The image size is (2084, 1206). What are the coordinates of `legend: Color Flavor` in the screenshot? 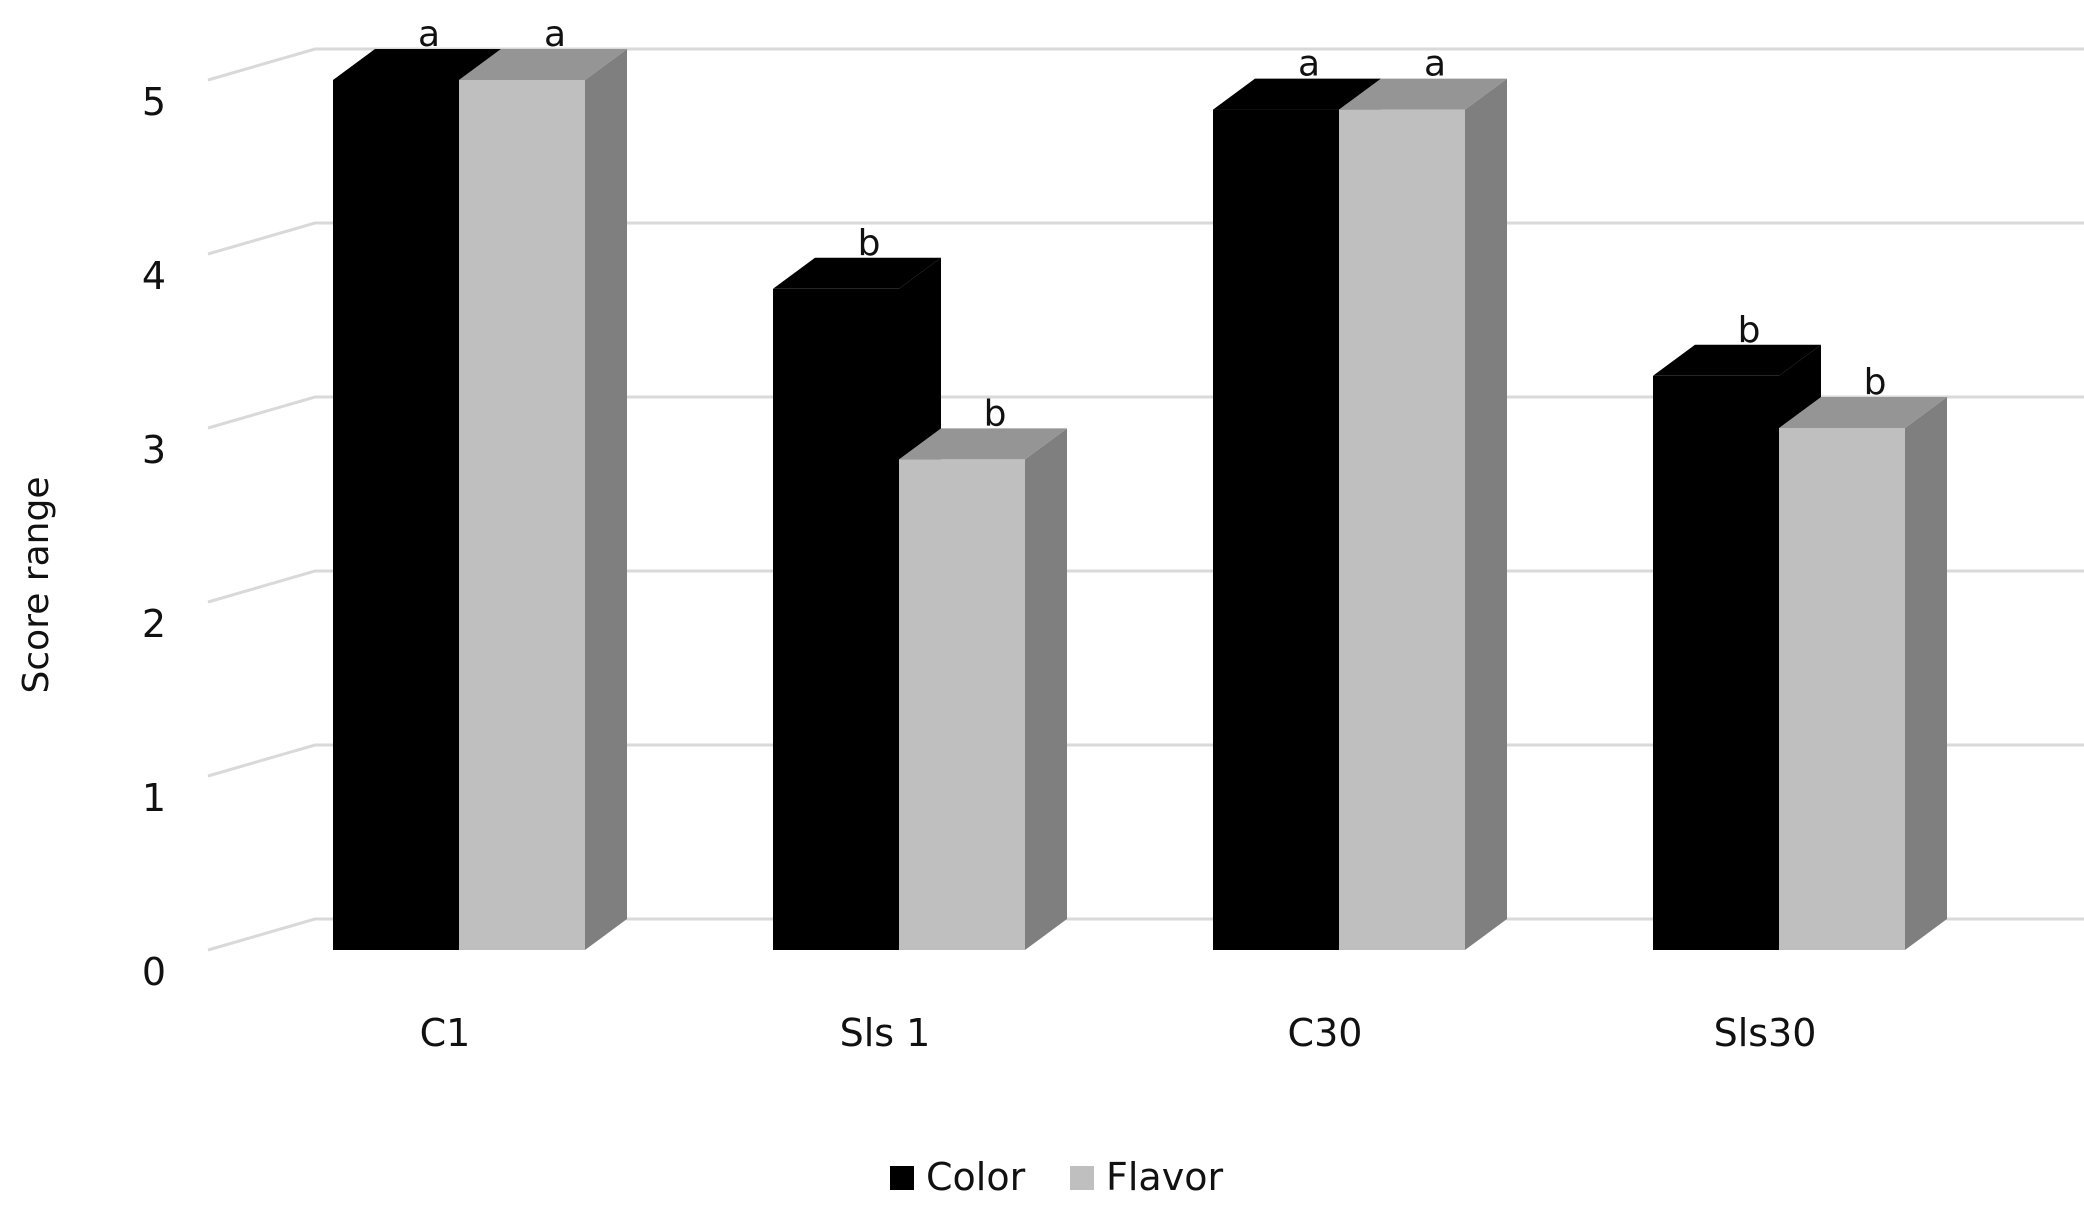 It's located at (1056, 1177).